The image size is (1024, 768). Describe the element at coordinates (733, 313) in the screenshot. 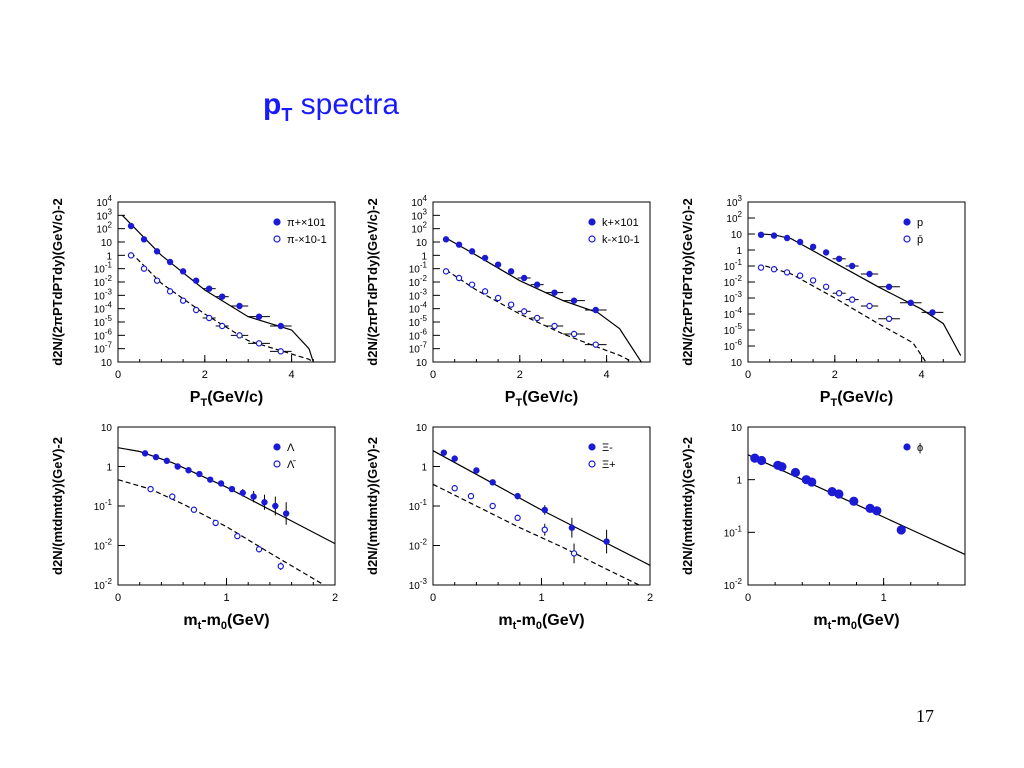

I see `y-tick-label: 10⁻⁴` at that location.